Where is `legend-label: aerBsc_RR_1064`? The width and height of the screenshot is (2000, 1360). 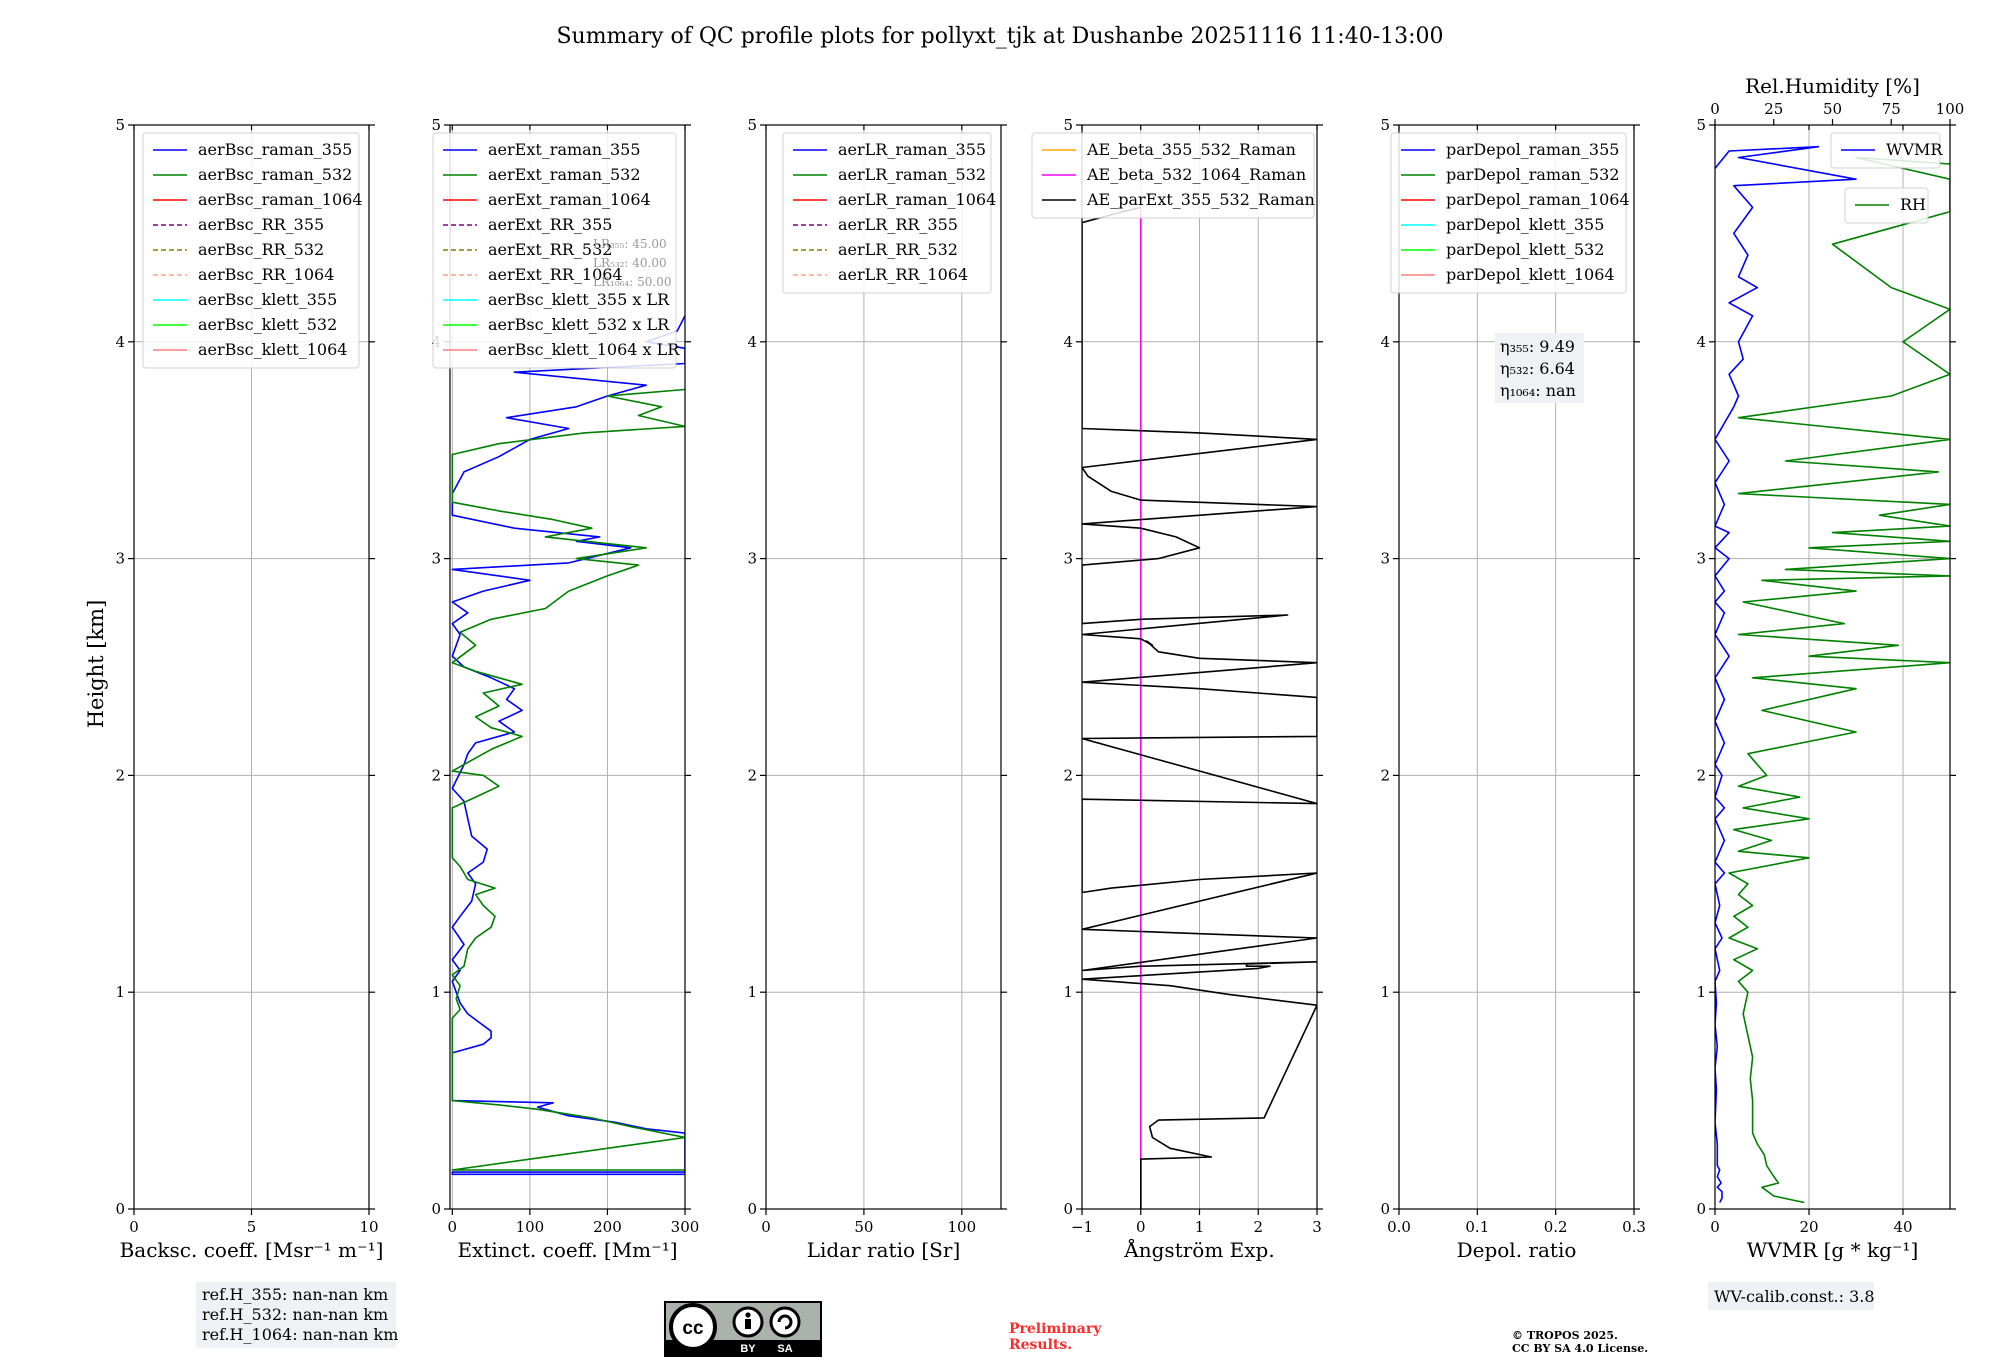 legend-label: aerBsc_RR_1064 is located at coordinates (266, 274).